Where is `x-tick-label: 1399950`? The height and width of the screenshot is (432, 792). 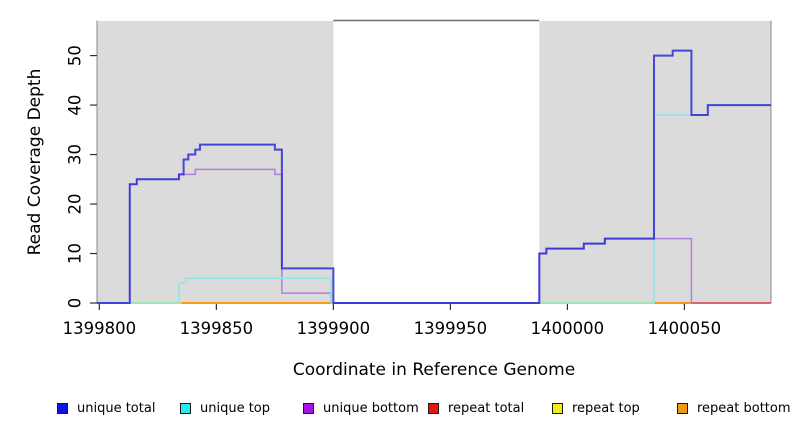 x-tick-label: 1399950 is located at coordinates (451, 328).